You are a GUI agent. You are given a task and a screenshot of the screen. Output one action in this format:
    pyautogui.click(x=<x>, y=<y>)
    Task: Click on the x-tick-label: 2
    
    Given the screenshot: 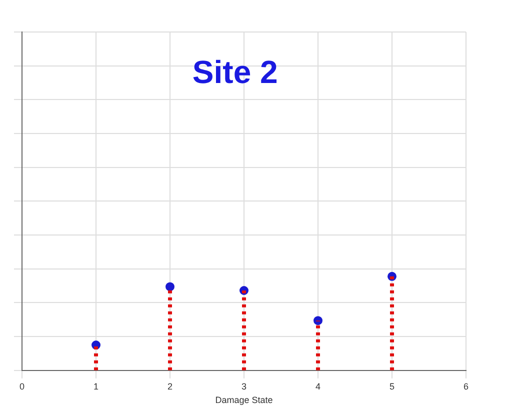 What is the action you would take?
    pyautogui.click(x=170, y=386)
    